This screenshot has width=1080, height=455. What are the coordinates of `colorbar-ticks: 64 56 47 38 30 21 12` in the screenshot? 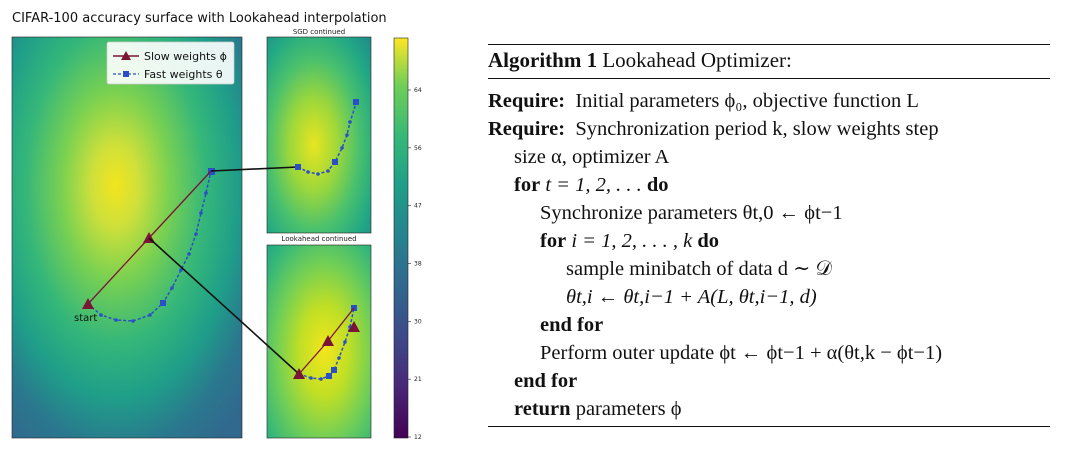 It's located at (415, 264).